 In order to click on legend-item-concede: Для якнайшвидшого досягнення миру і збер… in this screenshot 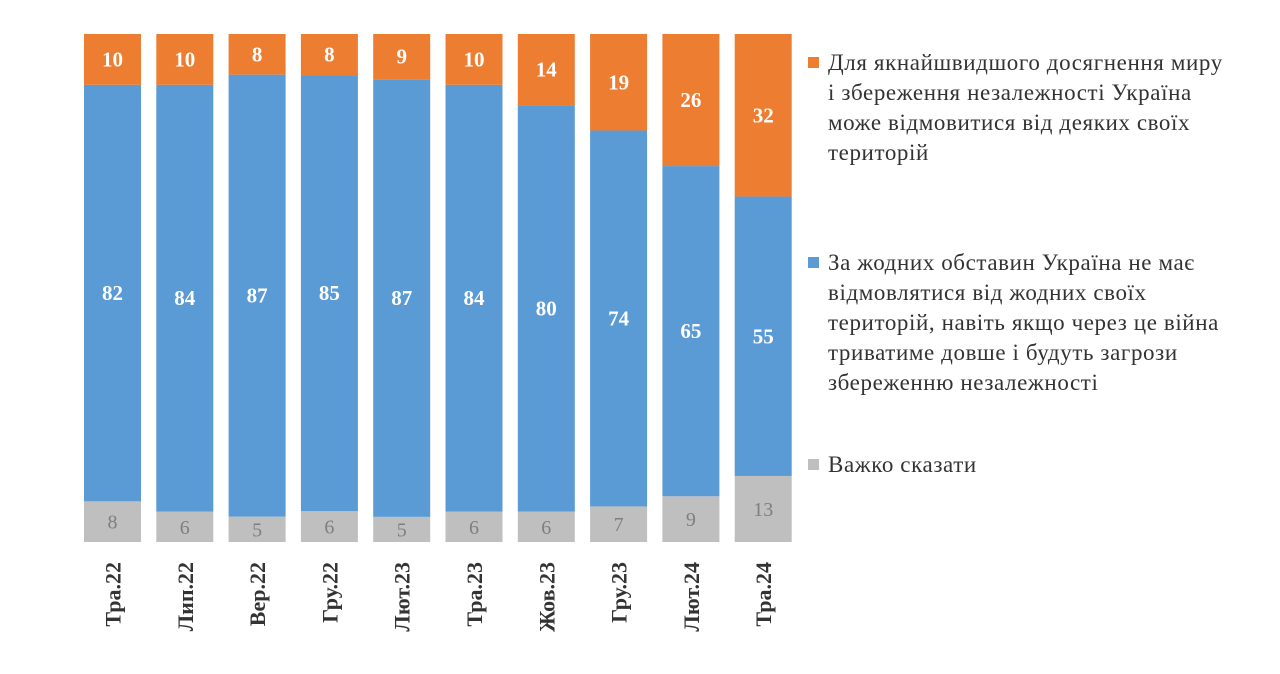, I will do `click(1018, 108)`.